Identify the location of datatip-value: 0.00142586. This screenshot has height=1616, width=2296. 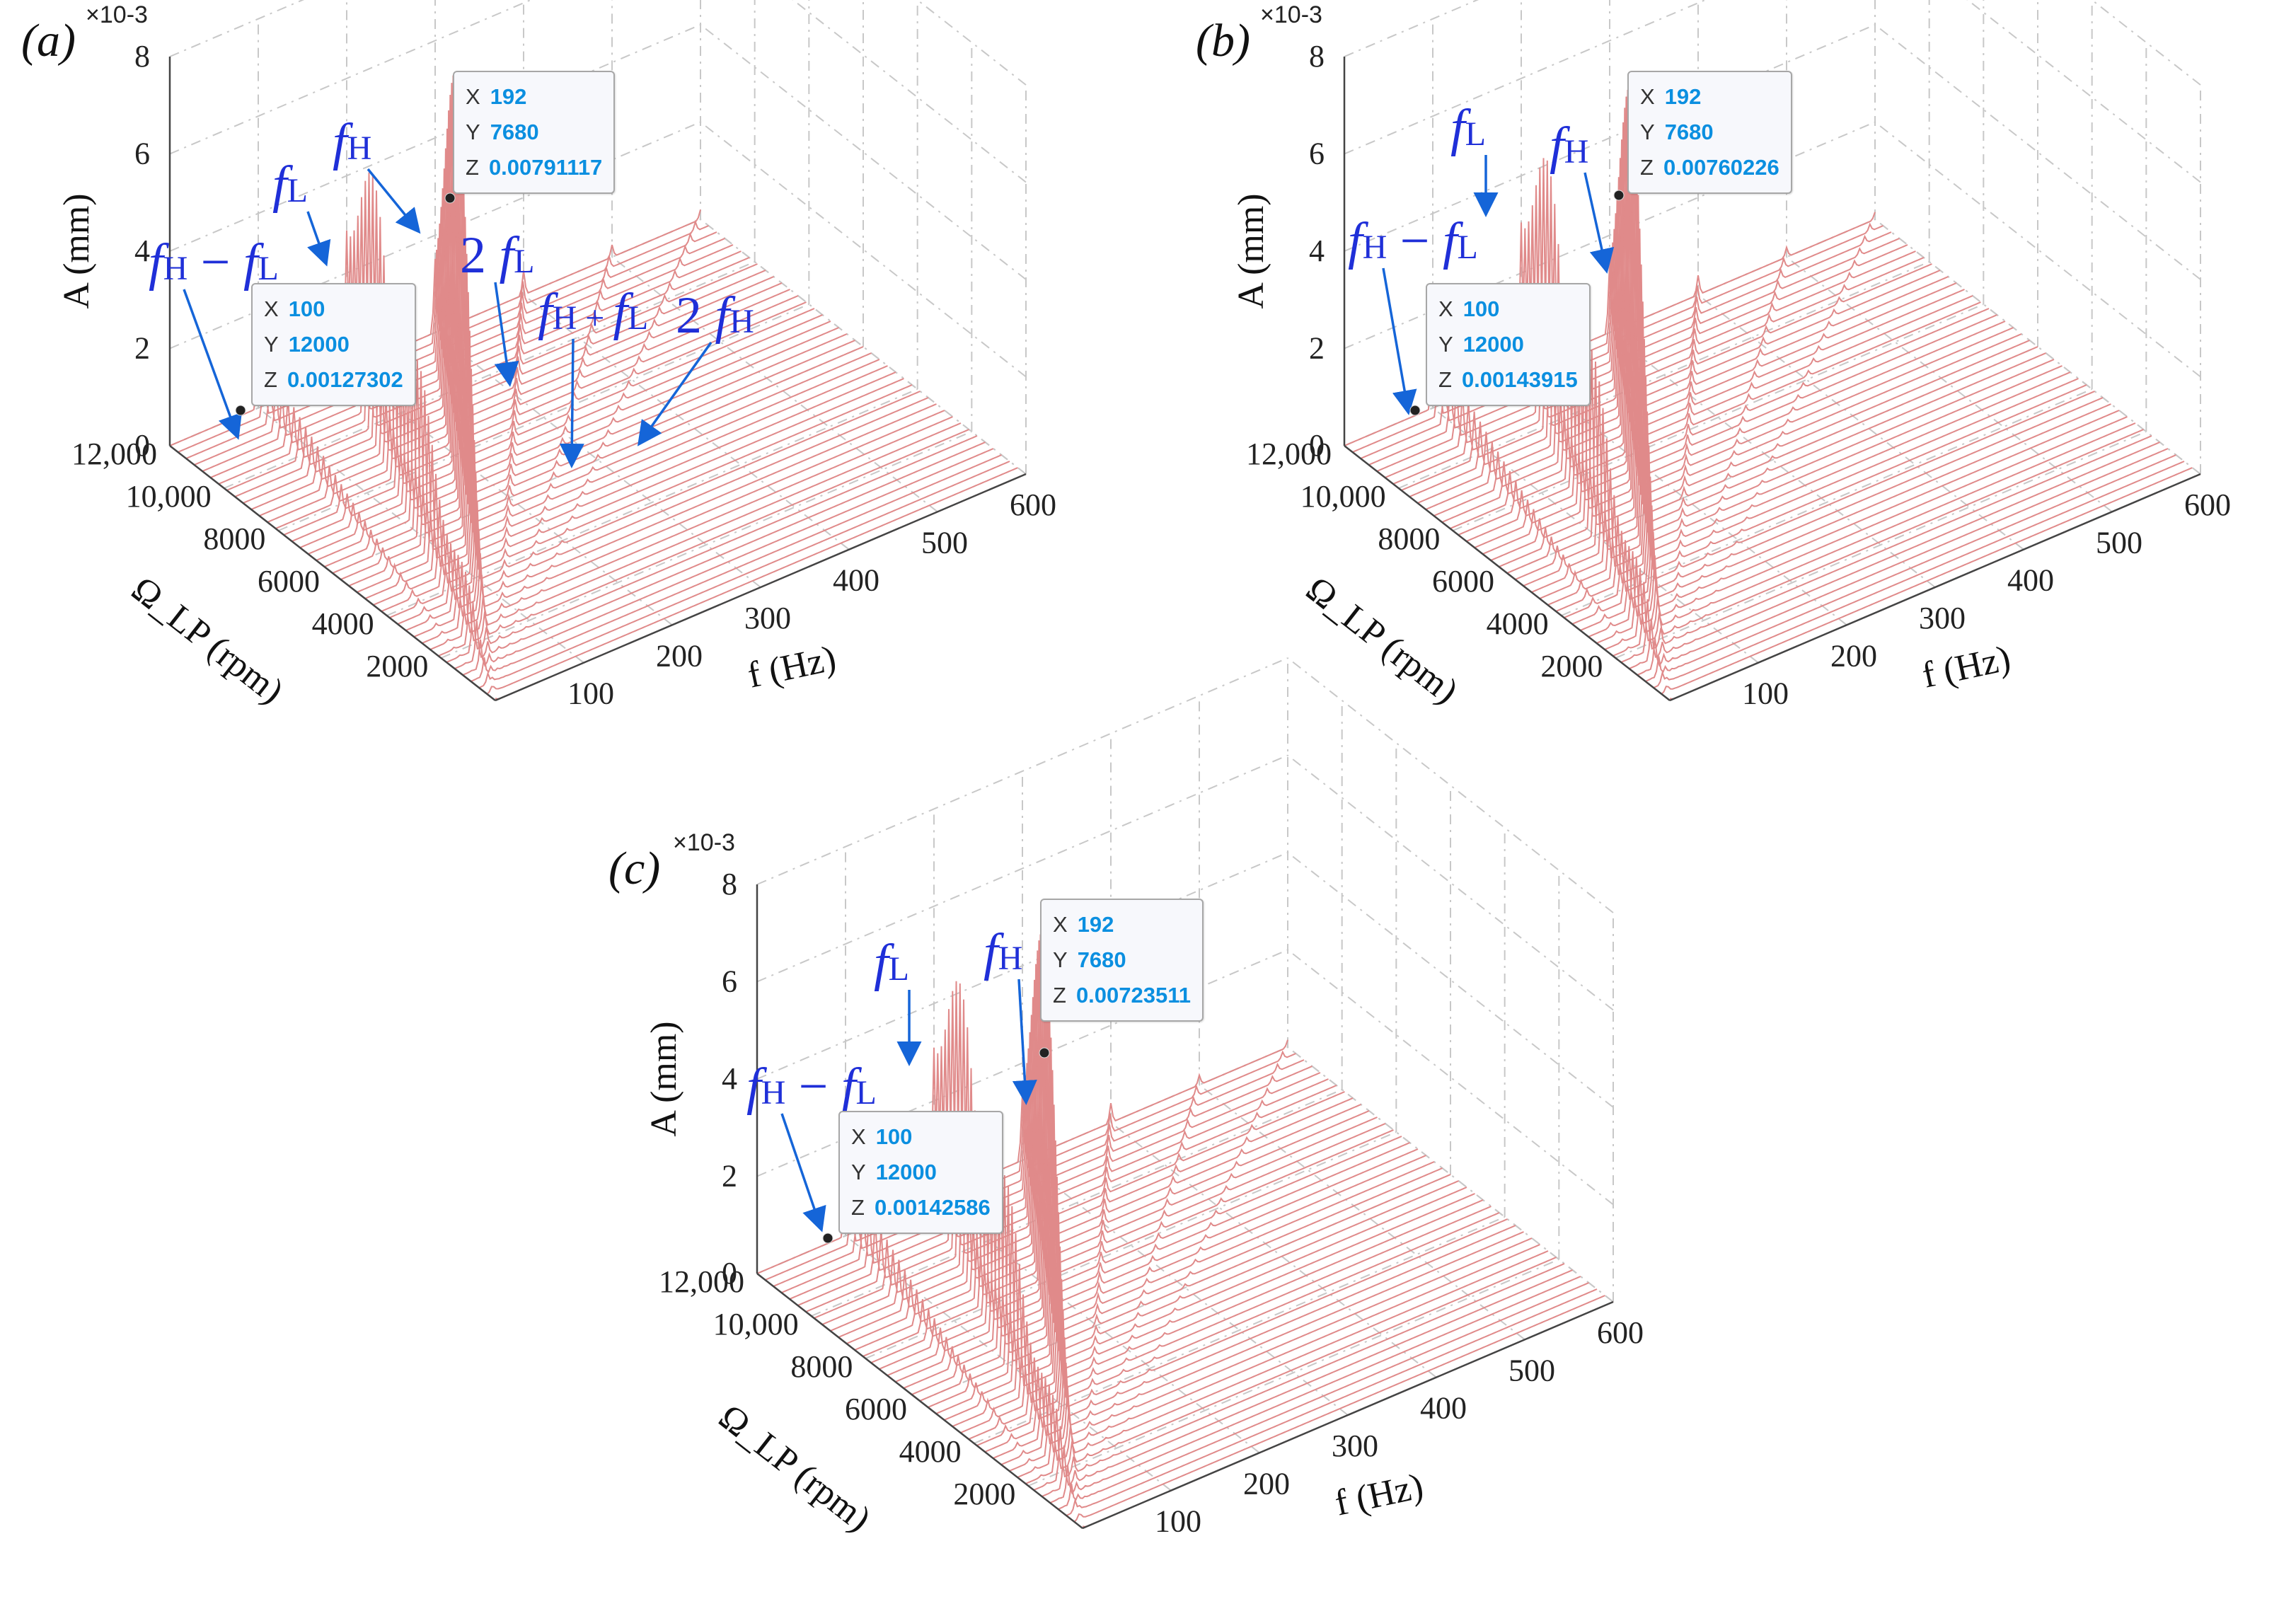
(932, 1207).